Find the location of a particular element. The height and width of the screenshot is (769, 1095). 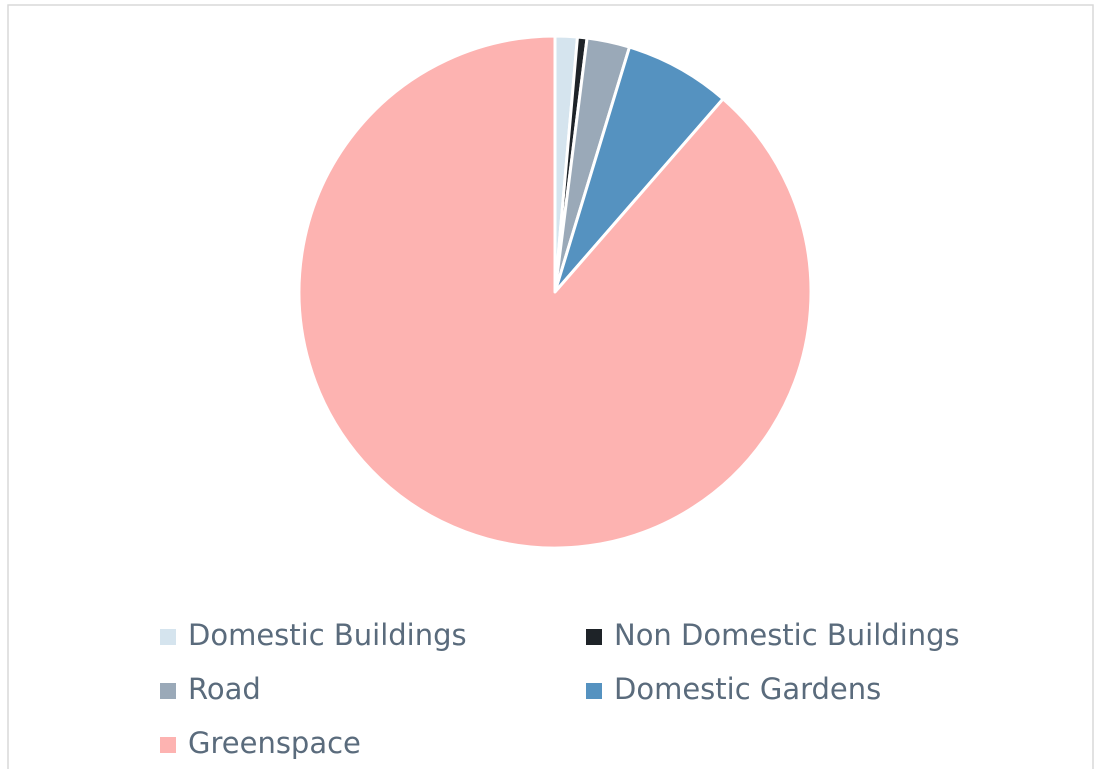

legend-label: Domestic Buildings is located at coordinates (327, 635).